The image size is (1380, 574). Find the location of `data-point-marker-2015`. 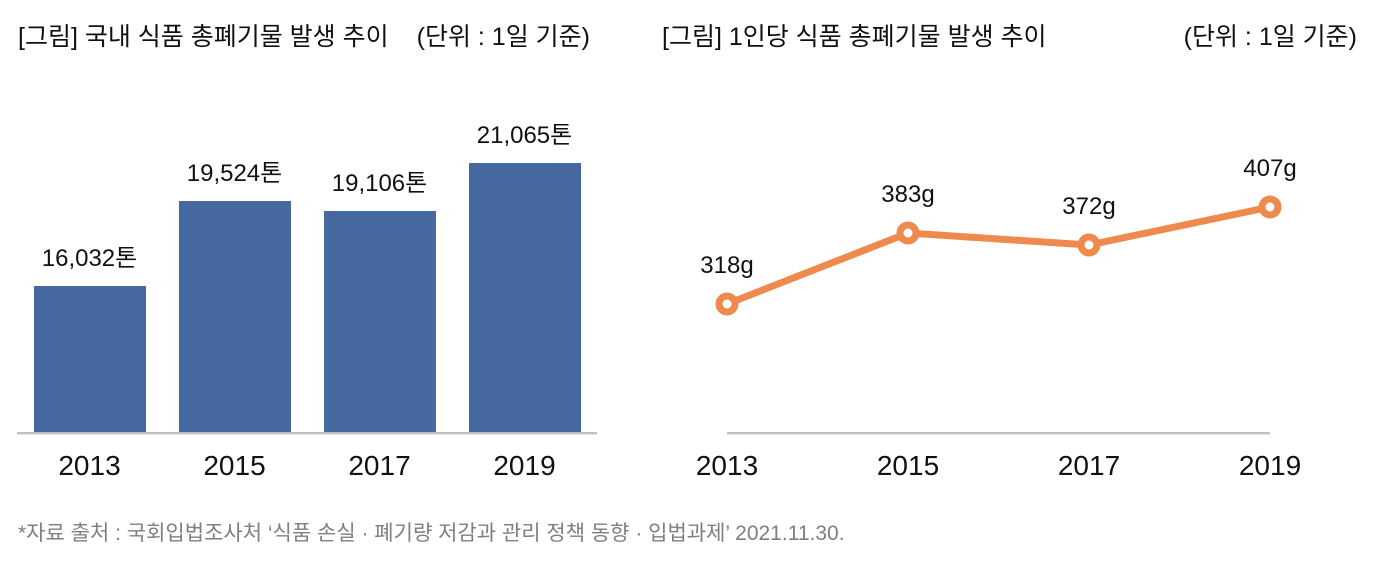

data-point-marker-2015 is located at coordinates (908, 233).